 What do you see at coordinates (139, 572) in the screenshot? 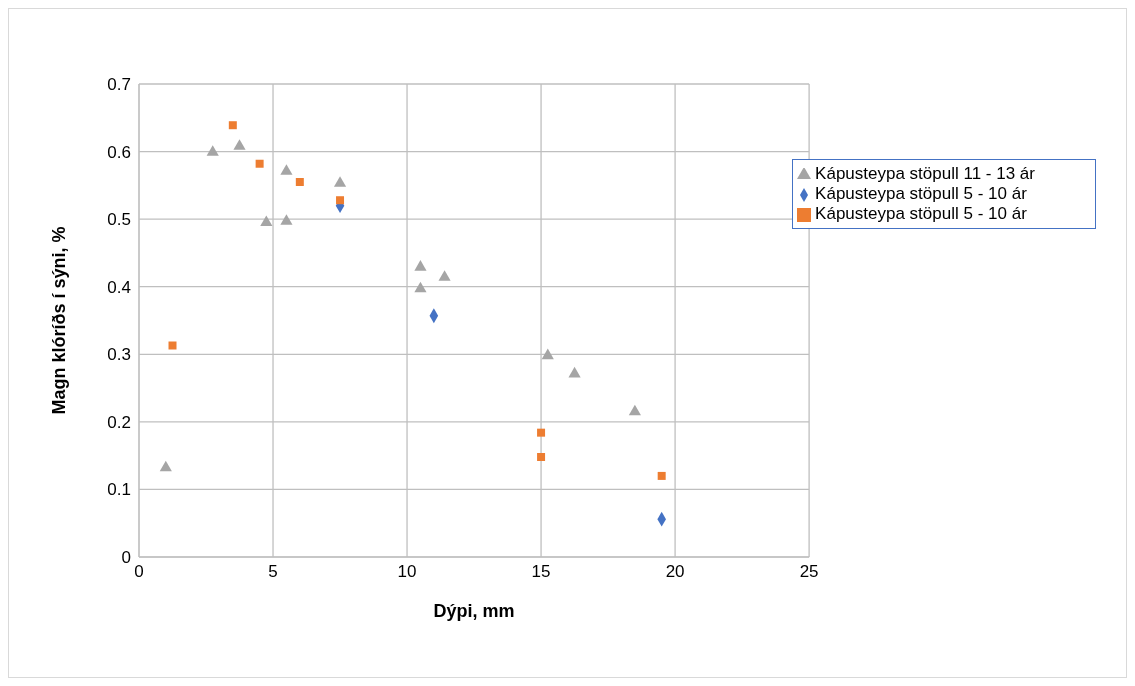
I see `x-tick-label: 0` at bounding box center [139, 572].